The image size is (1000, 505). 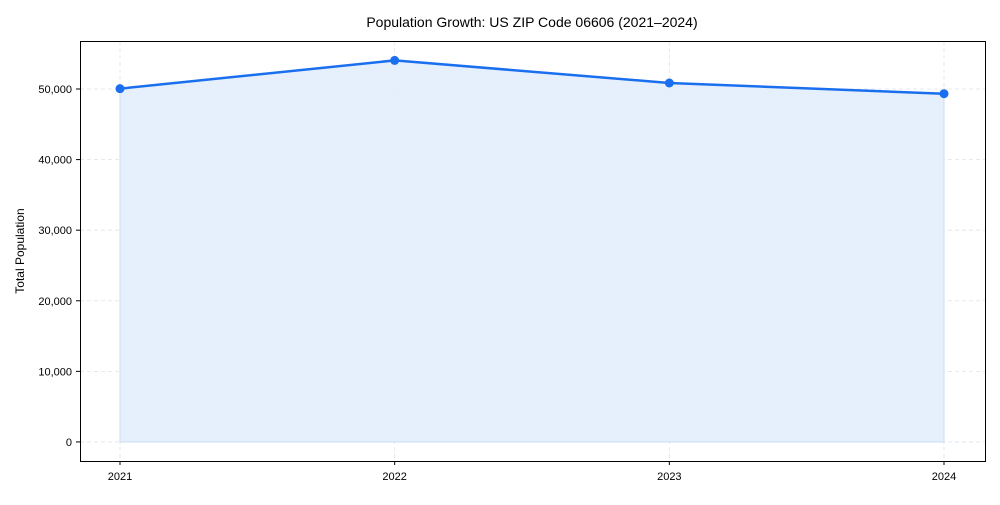 What do you see at coordinates (55, 231) in the screenshot?
I see `y-tick-label: 30,000` at bounding box center [55, 231].